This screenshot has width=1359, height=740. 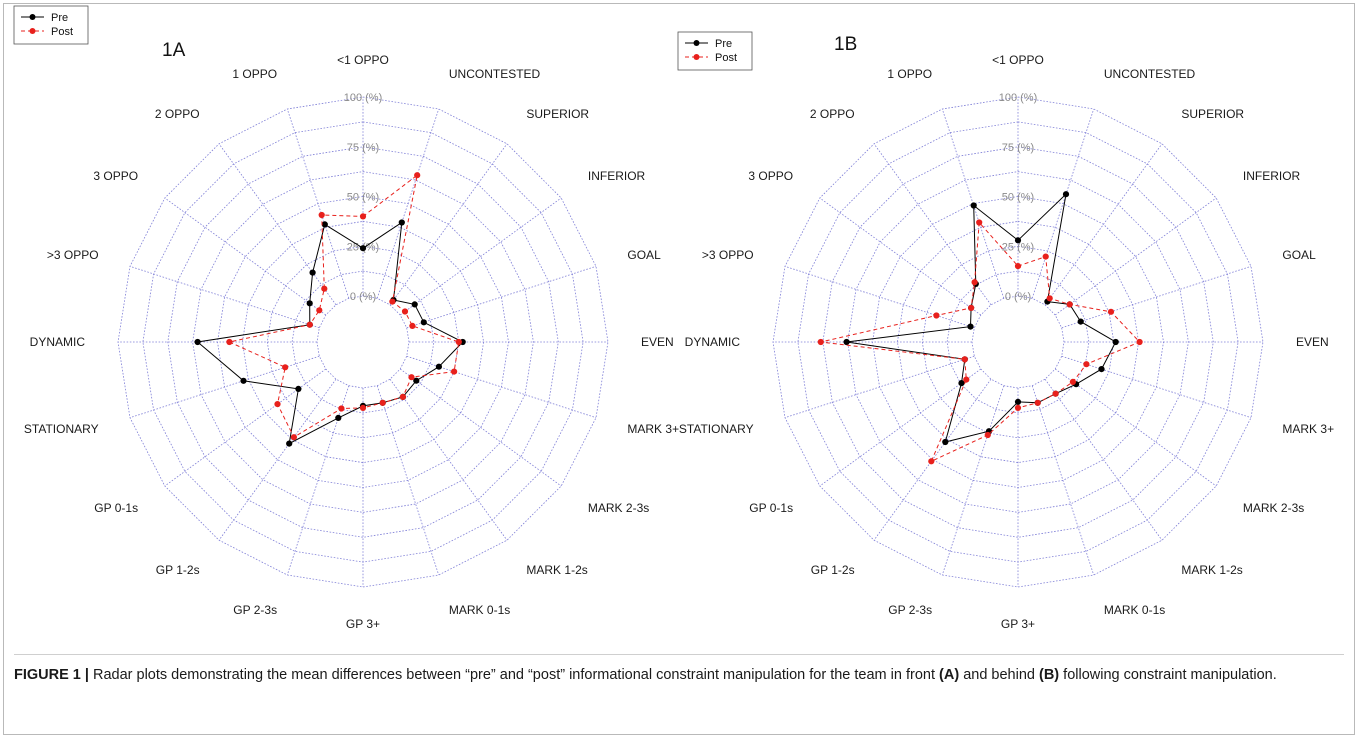 I want to click on point-post-mark-1-2s, so click(x=1055, y=393).